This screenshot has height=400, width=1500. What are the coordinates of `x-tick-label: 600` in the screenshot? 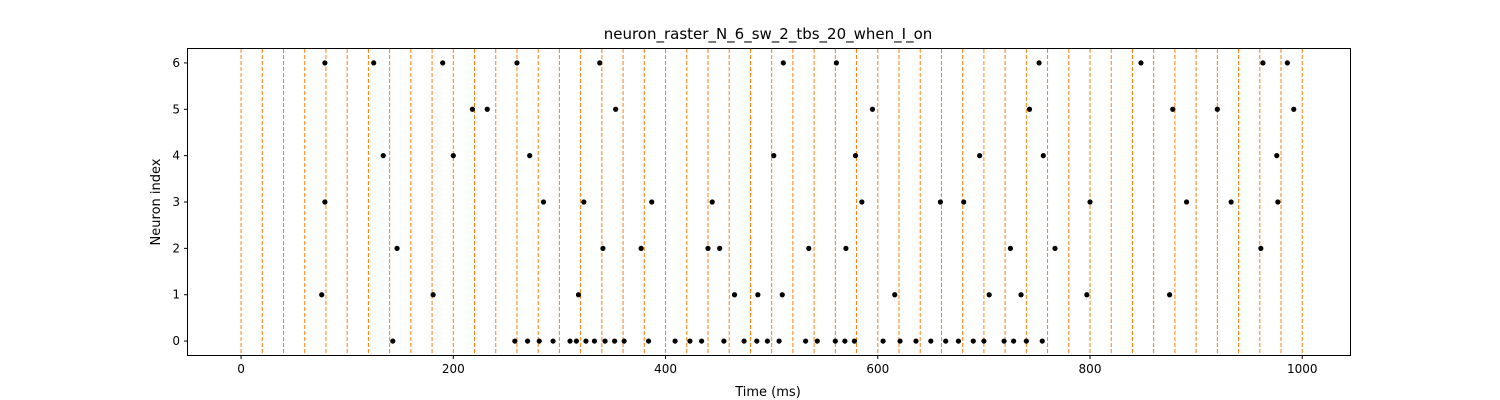 It's located at (877, 369).